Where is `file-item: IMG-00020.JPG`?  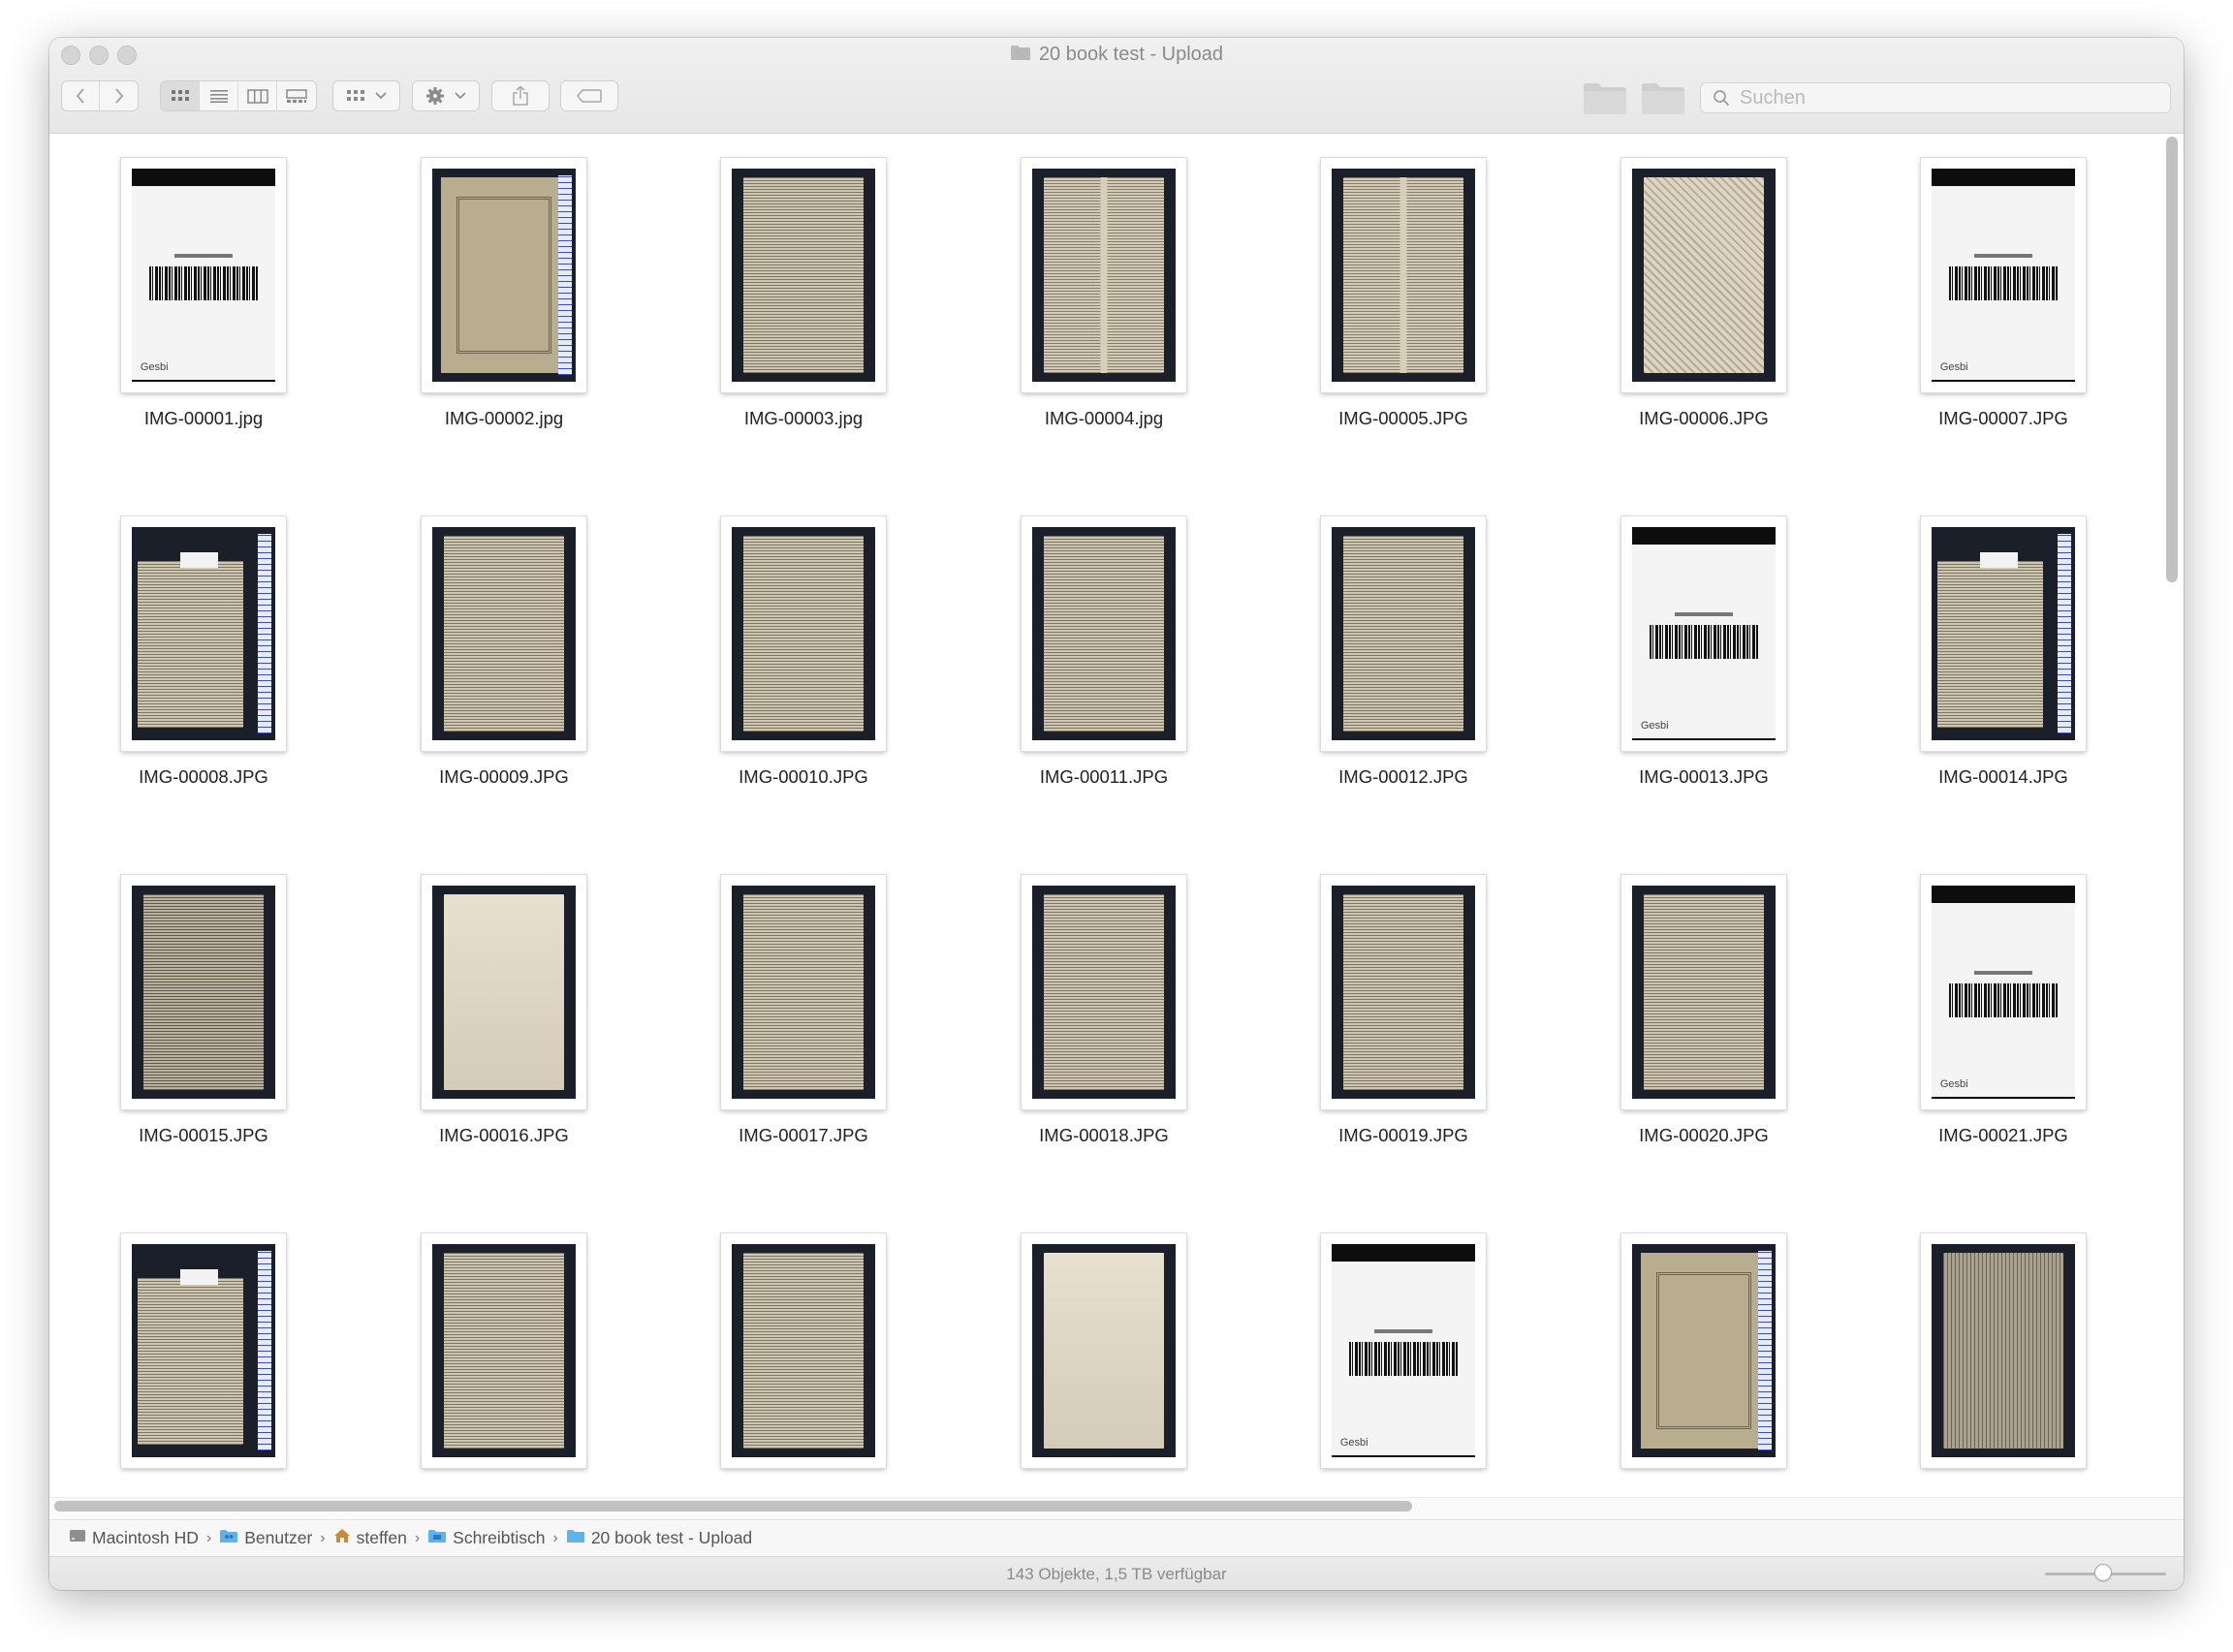 file-item: IMG-00020.JPG is located at coordinates (1686, 998).